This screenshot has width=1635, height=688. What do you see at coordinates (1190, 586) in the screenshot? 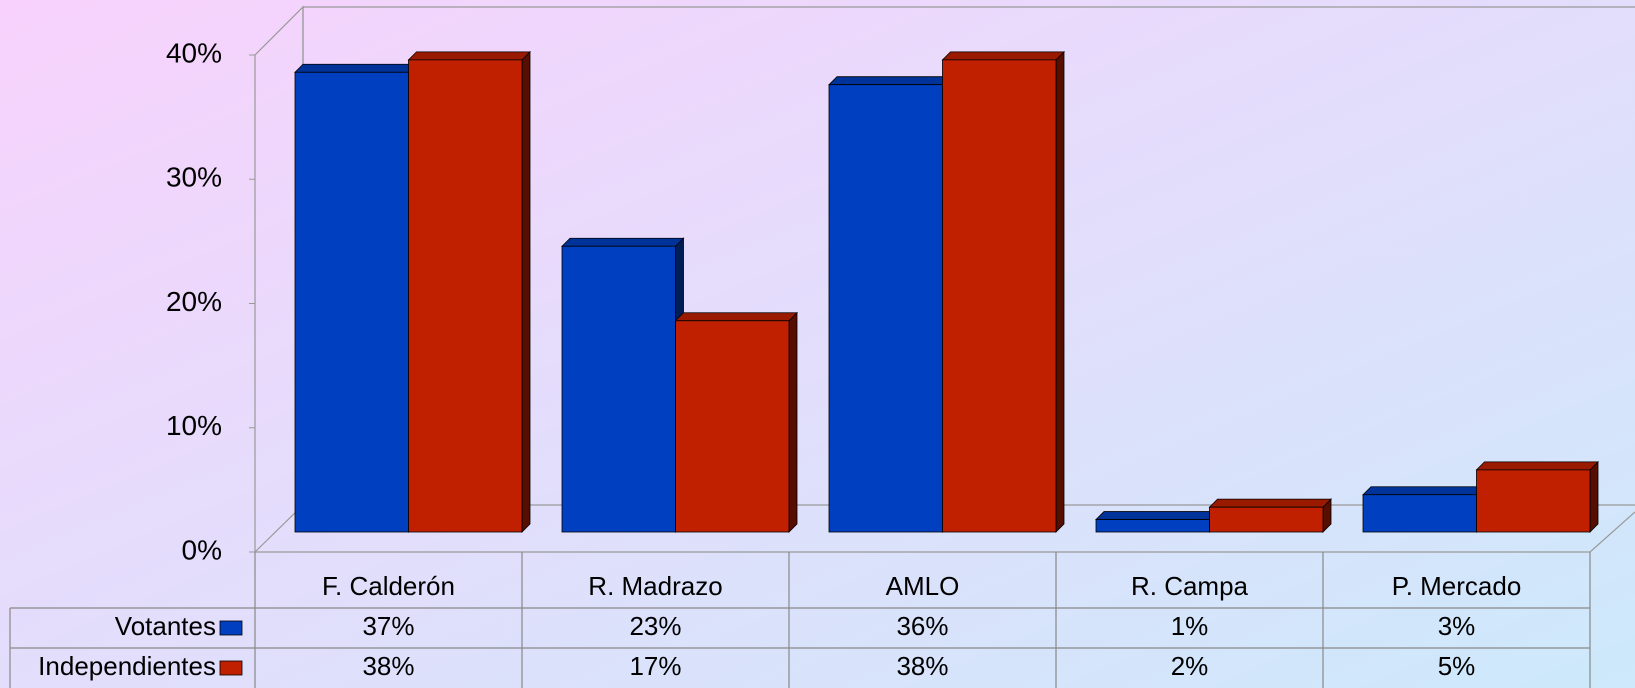
I see `x-tick-label: R. Campa` at bounding box center [1190, 586].